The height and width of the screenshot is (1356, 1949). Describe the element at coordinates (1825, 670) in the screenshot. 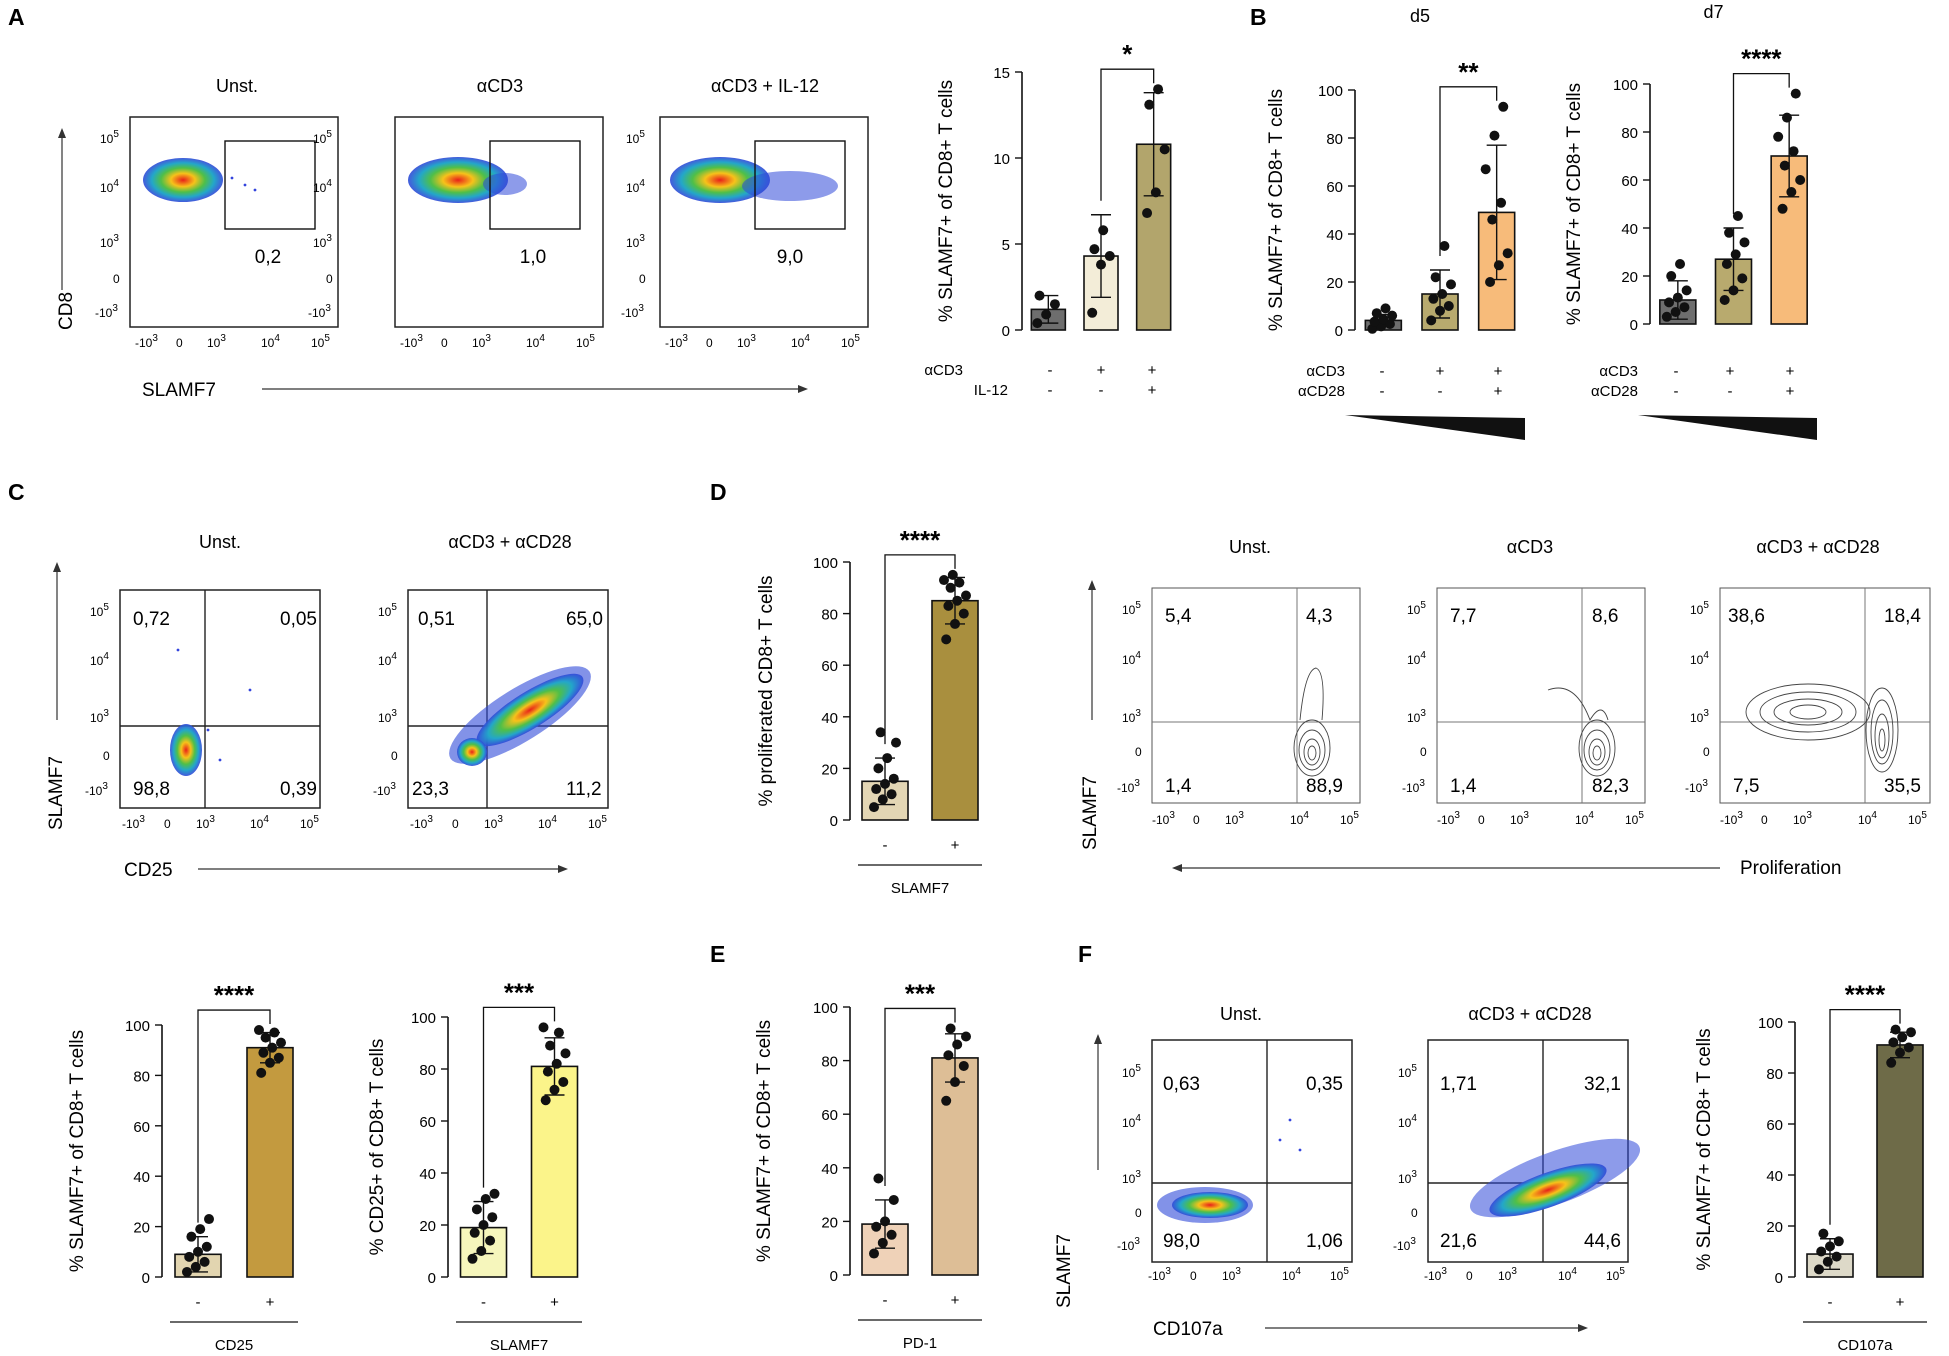

I see `flow-d-stim: αCD3 + αCD28 38,6 18,4 7,5 35,5` at that location.